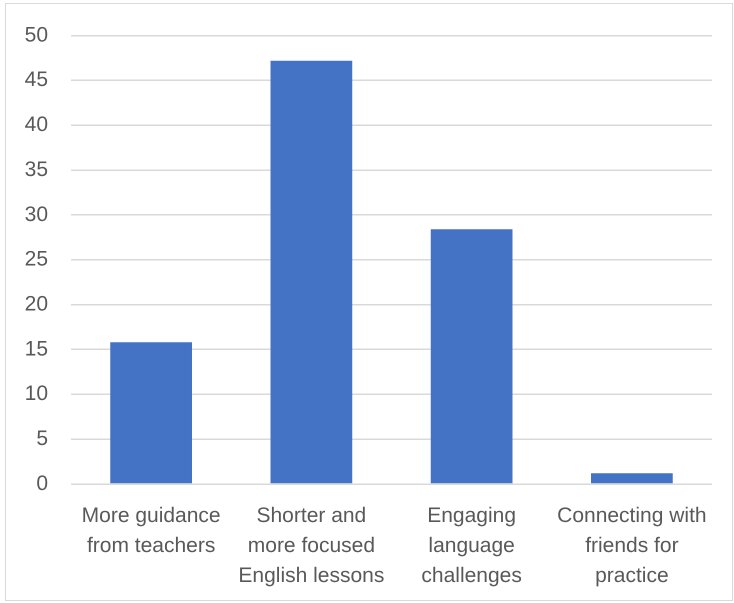 This screenshot has width=734, height=603. Describe the element at coordinates (151, 530) in the screenshot. I see `x-tick-label: More guidance from teachers` at that location.